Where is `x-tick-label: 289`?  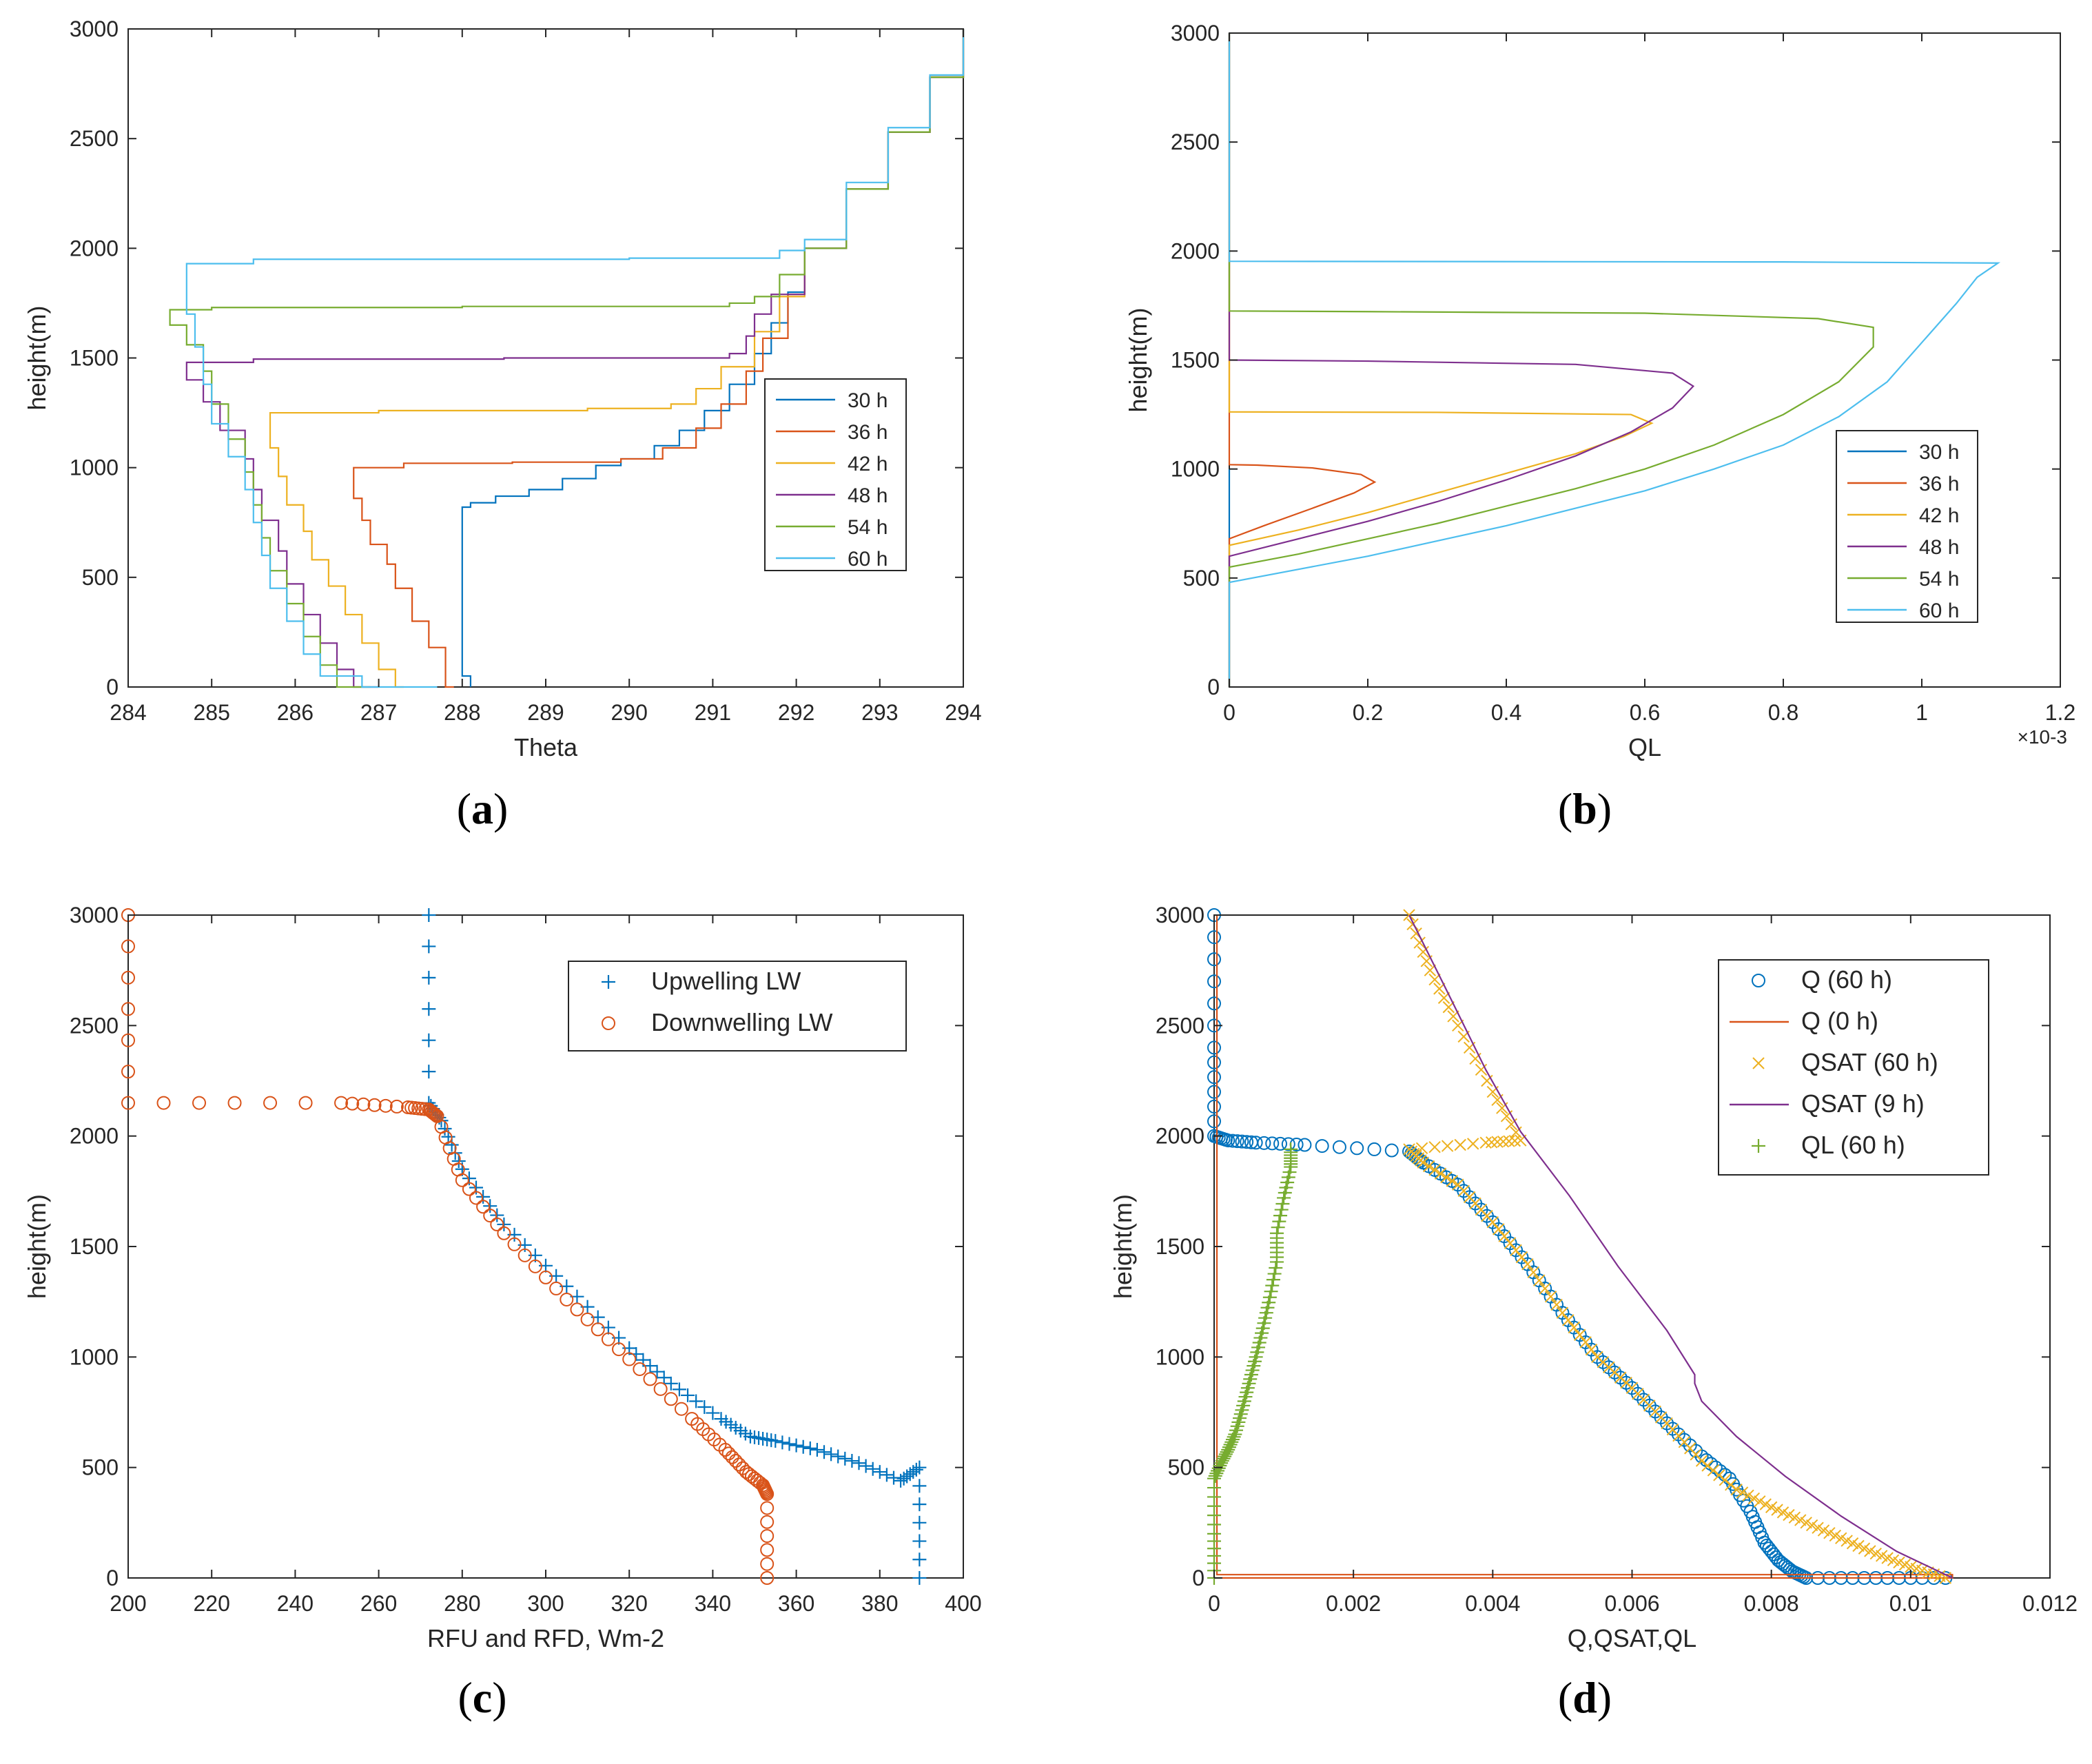
x-tick-label: 289 is located at coordinates (545, 712).